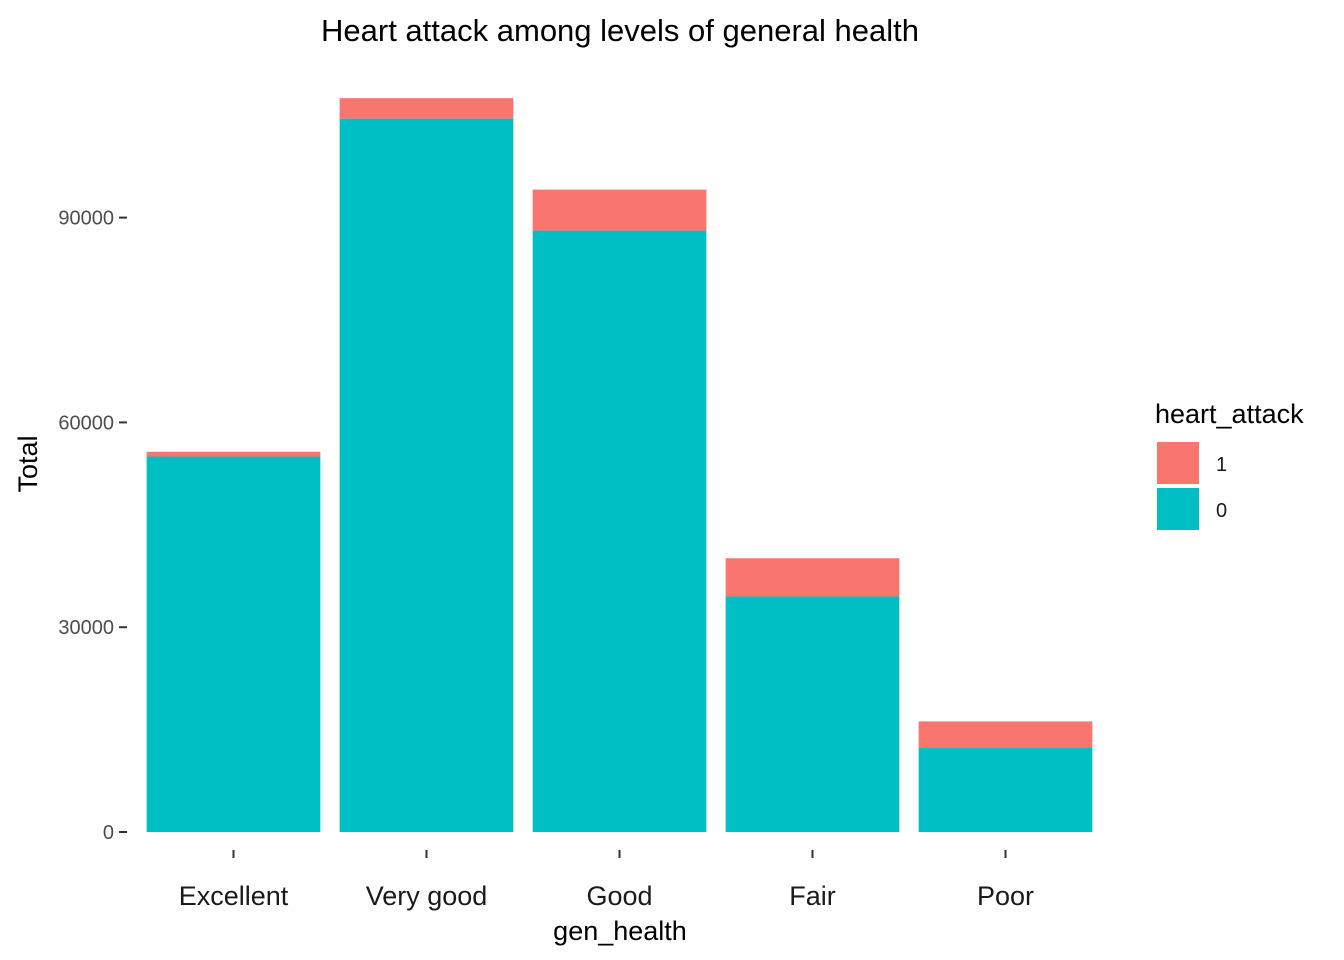  Describe the element at coordinates (606, 880) in the screenshot. I see `x-axis: Excellent Very good Good Fair Poor` at that location.